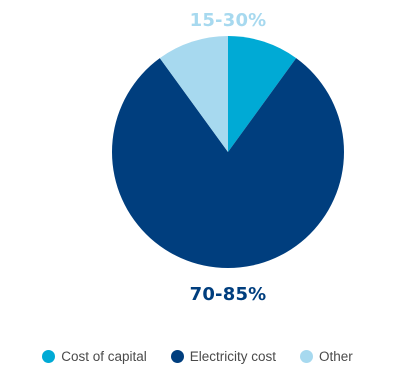 This screenshot has width=395, height=371. What do you see at coordinates (336, 356) in the screenshot?
I see `legend-label: Other` at bounding box center [336, 356].